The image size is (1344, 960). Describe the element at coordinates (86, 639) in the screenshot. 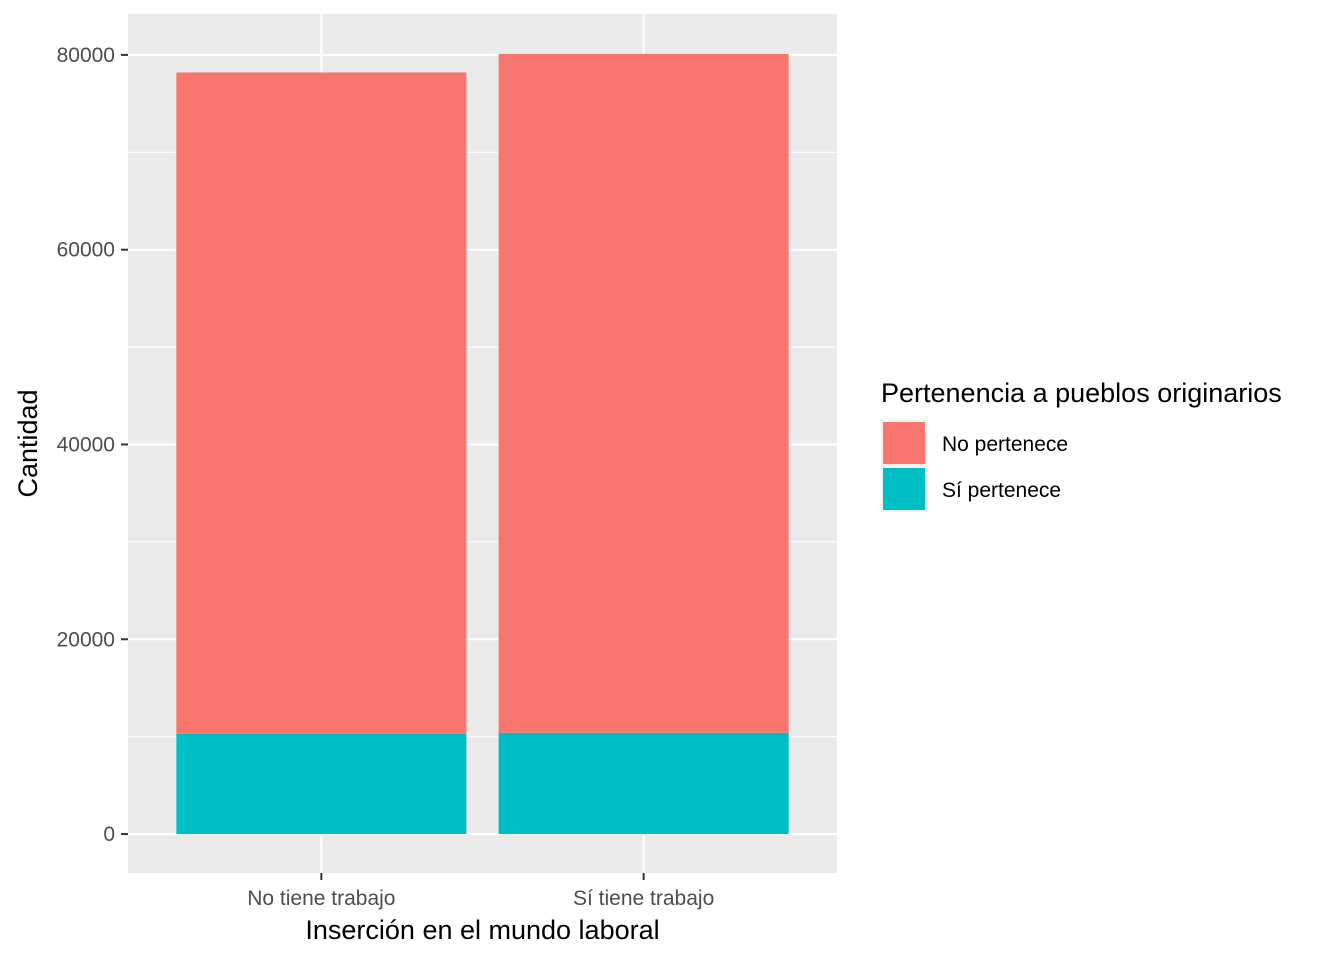

I see `y-tick-label: 20000` at that location.